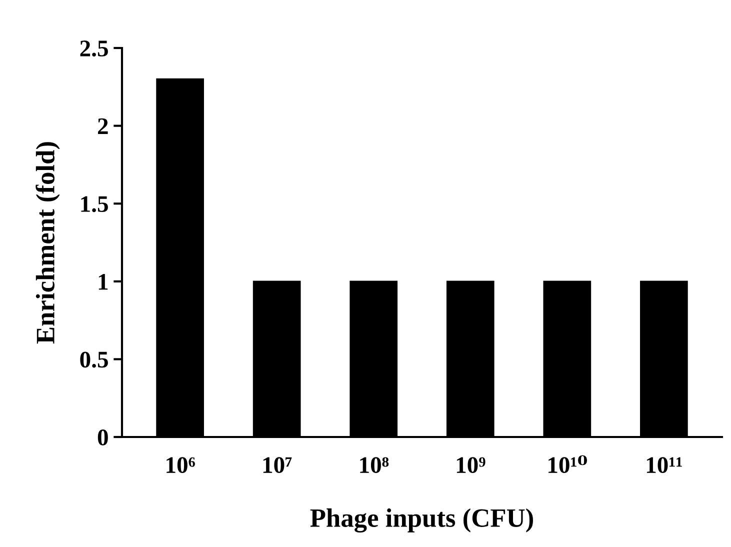 This screenshot has width=731, height=547. I want to click on y-tick-label: 1.5, so click(94, 204).